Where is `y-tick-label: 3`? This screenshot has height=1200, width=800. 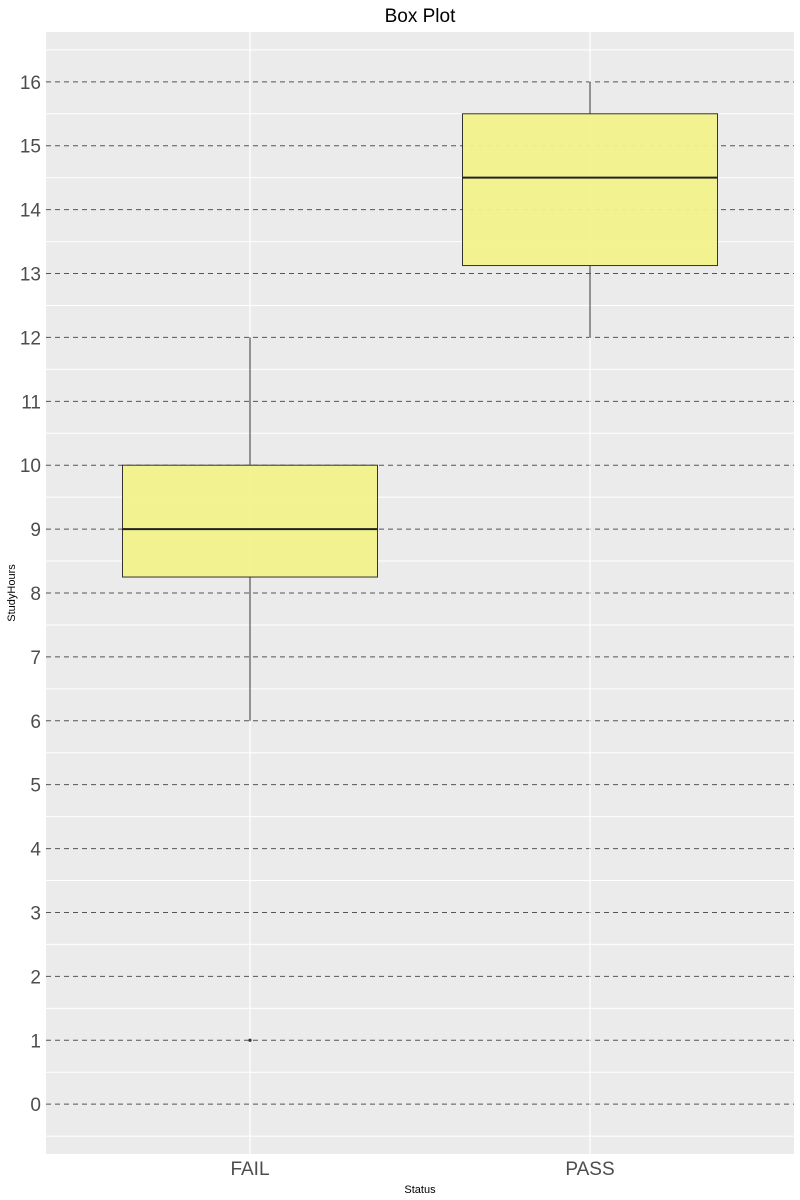
y-tick-label: 3 is located at coordinates (35, 913).